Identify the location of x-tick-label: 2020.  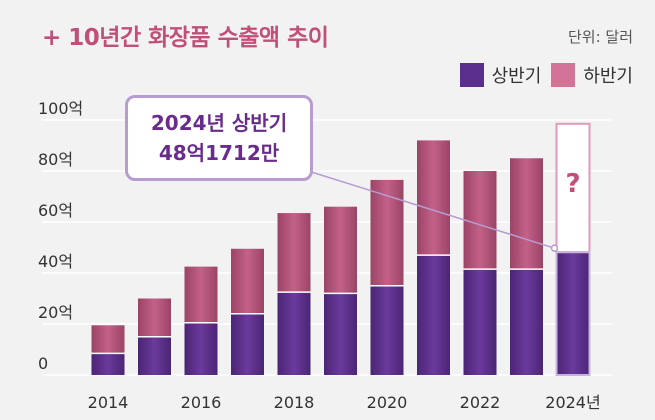
(387, 402).